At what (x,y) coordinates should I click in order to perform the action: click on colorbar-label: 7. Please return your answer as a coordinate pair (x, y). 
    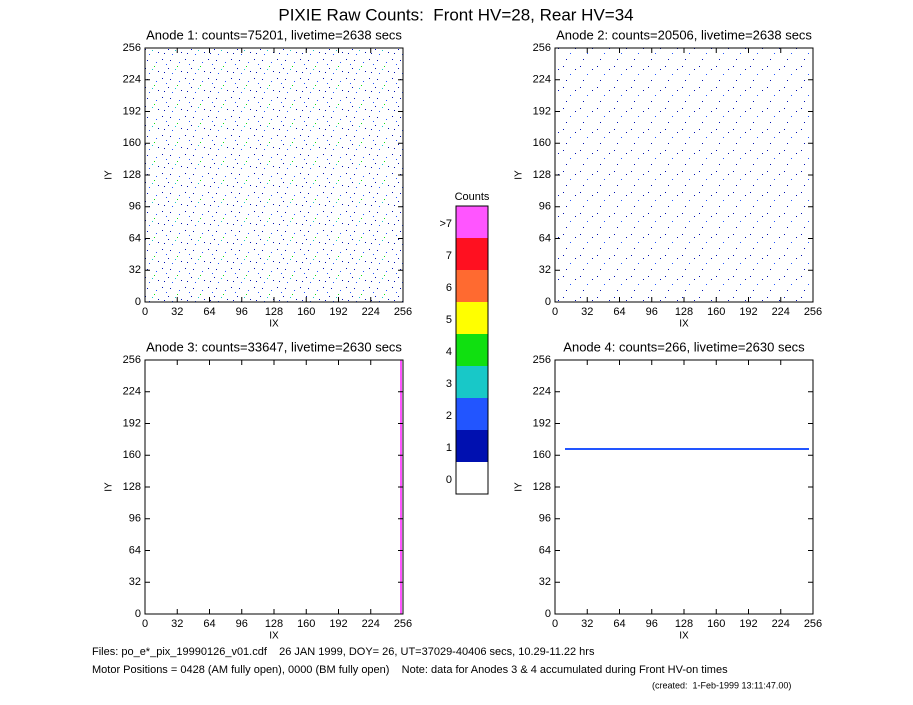
    Looking at the image, I should click on (449, 256).